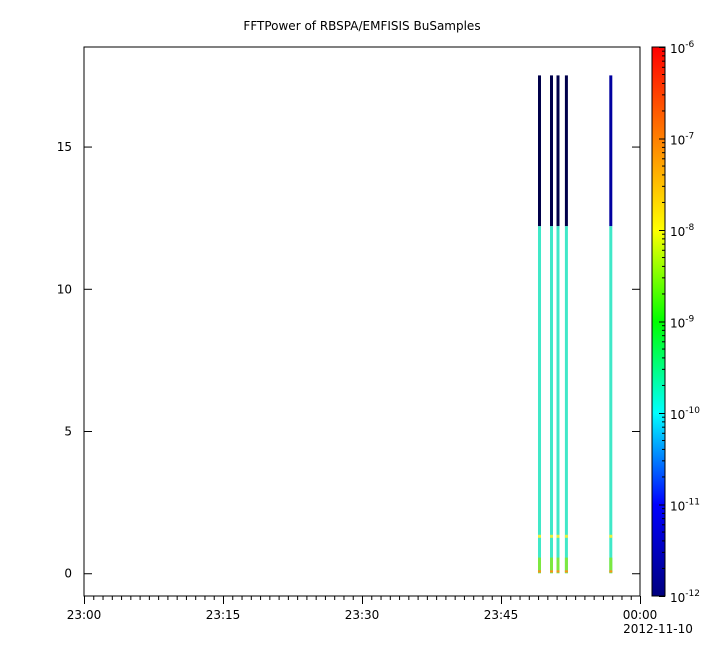 The image size is (724, 656). Describe the element at coordinates (501, 615) in the screenshot. I see `x-tick-label: 23:45` at that location.